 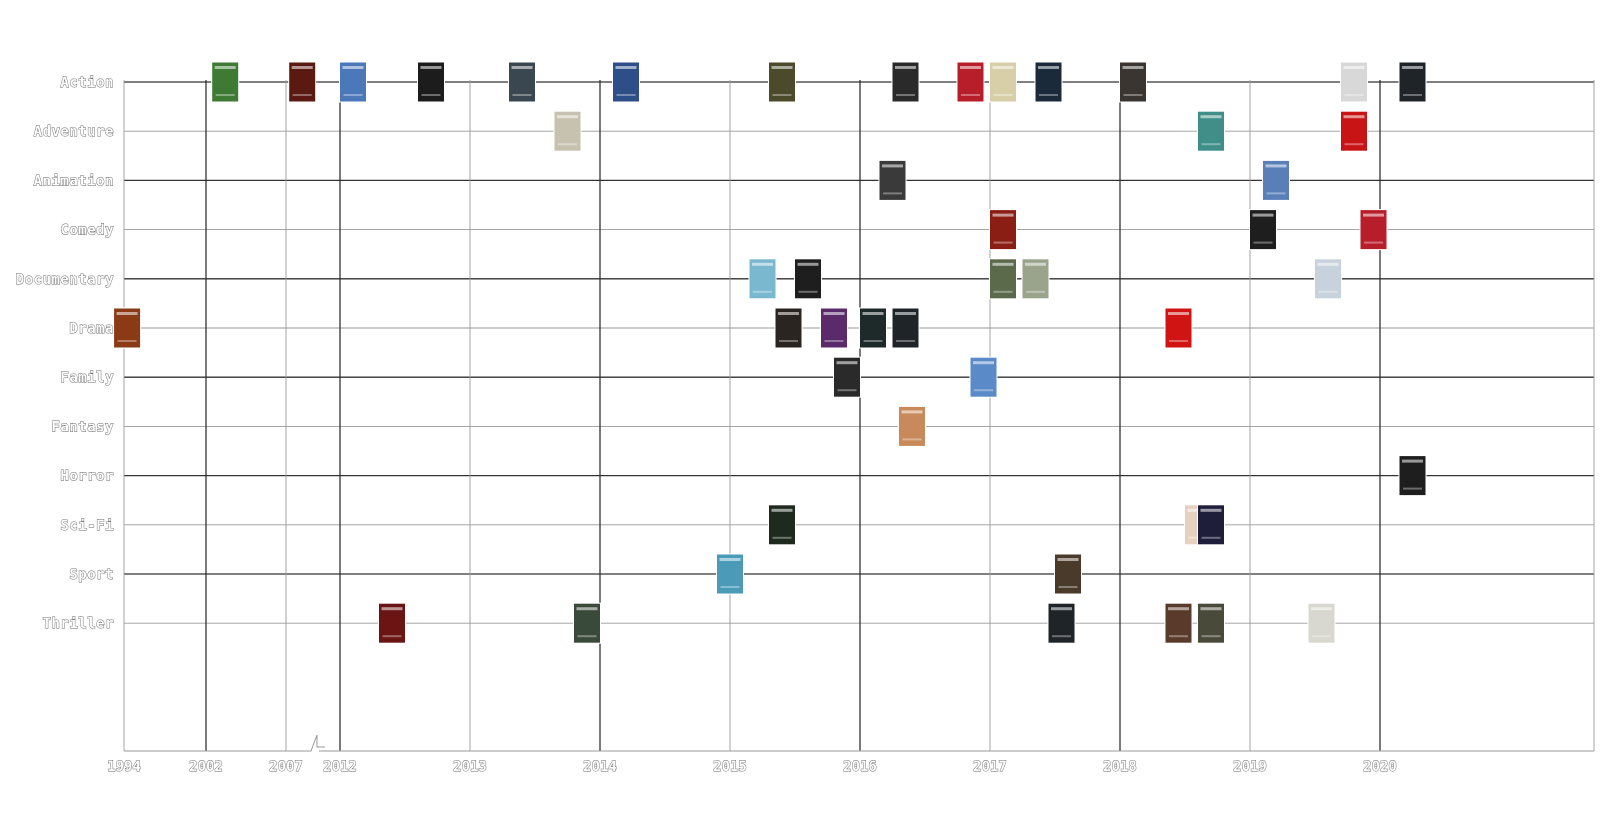 I want to click on genre-label-animation: Animation, so click(x=74, y=181).